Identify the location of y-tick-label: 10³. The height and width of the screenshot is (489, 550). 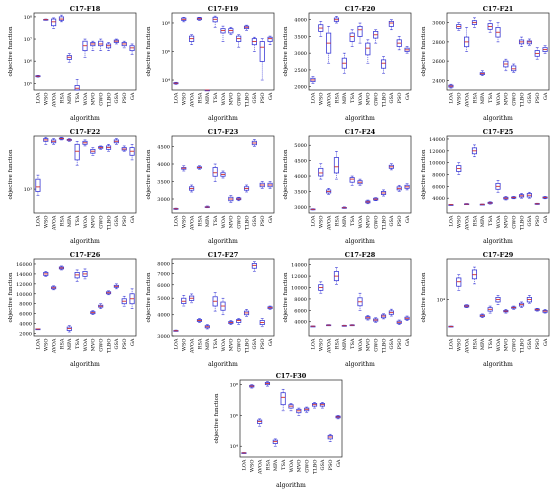
(28, 190).